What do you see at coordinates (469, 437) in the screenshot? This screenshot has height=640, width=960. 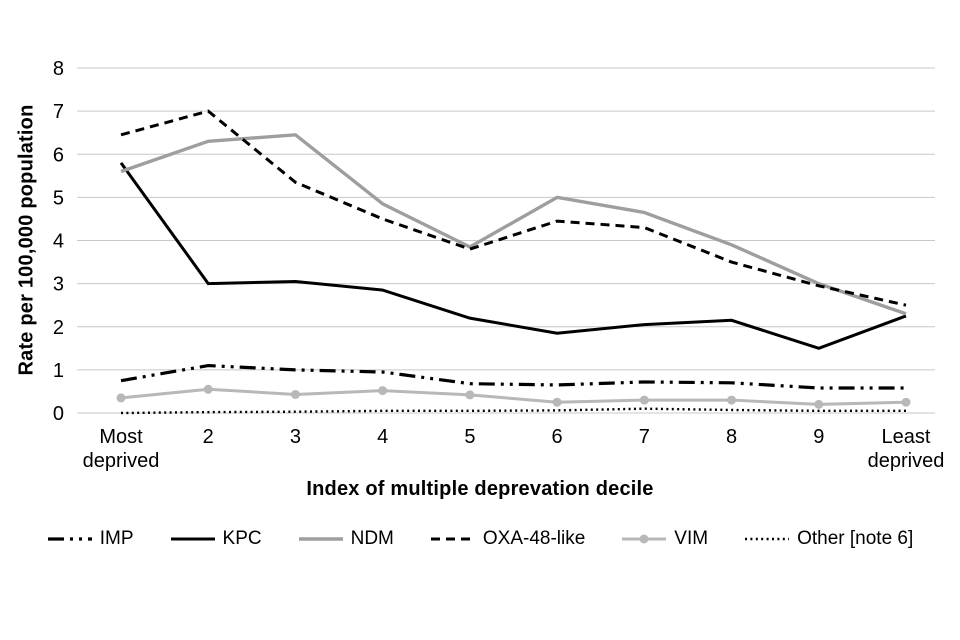 I see `x-tick-label: 5` at bounding box center [469, 437].